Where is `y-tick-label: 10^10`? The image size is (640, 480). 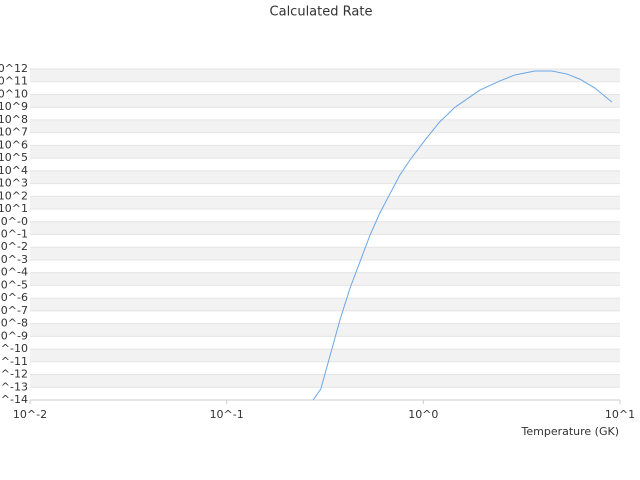 y-tick-label: 10^10 is located at coordinates (14, 93).